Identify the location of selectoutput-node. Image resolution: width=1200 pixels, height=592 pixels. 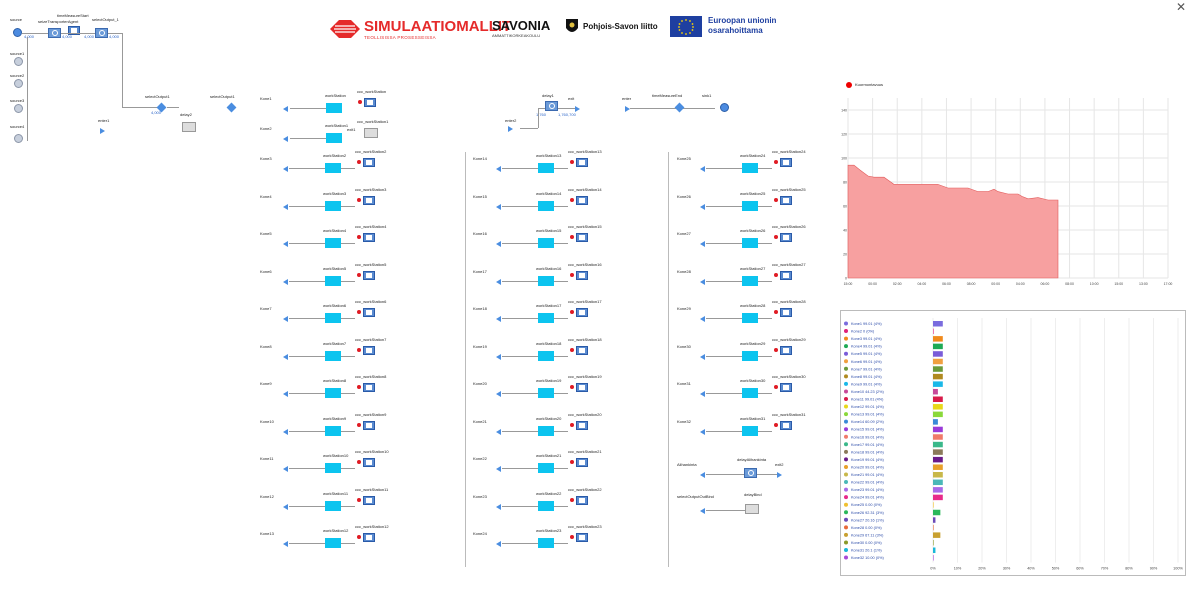
(101, 33).